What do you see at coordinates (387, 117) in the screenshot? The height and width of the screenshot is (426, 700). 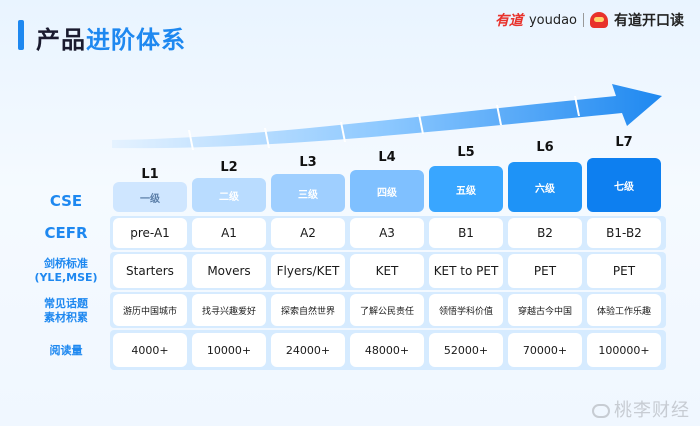 I see `progress-arrow` at bounding box center [387, 117].